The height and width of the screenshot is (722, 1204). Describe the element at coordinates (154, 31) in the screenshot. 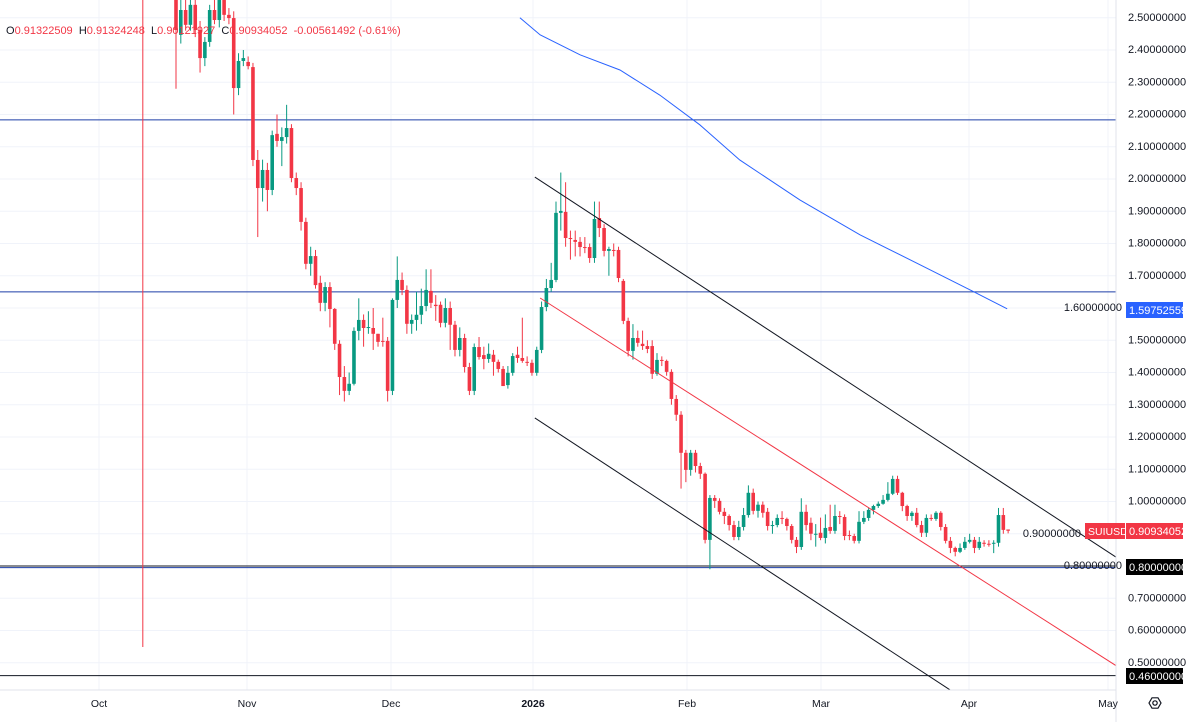

I see `low-label: L` at that location.